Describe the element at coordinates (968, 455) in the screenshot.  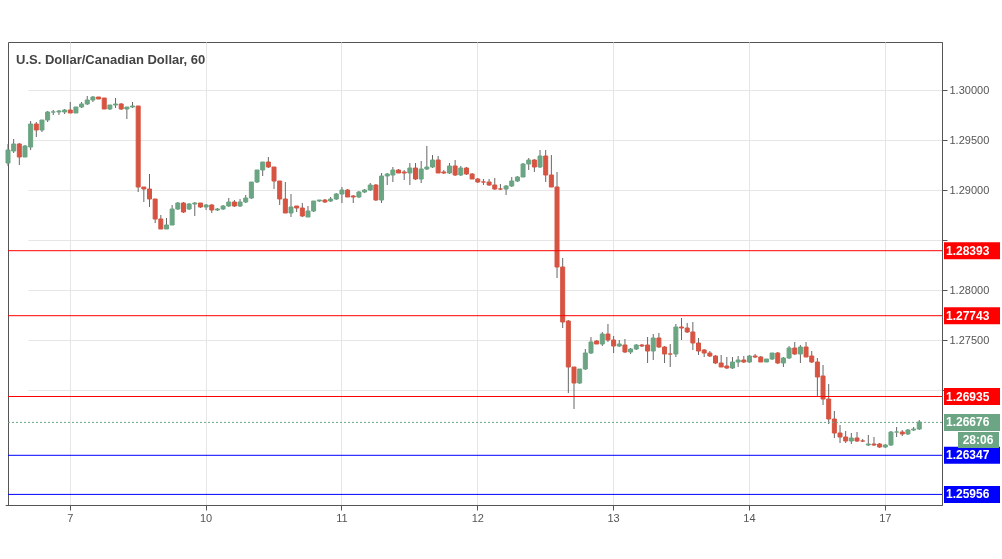
I see `ref-line-label: 1.26347` at that location.